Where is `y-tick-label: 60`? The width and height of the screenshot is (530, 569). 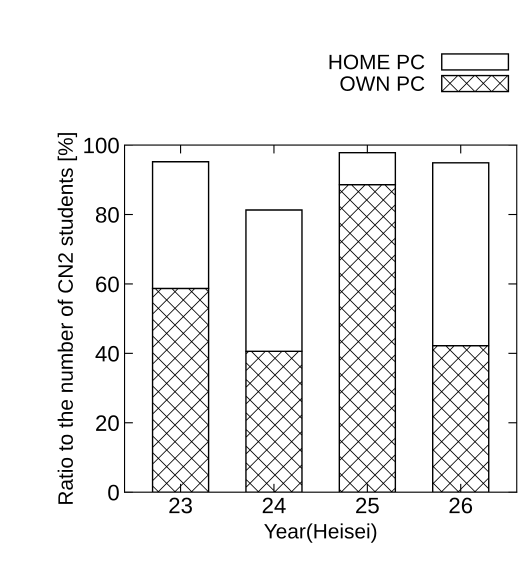 y-tick-label: 60 is located at coordinates (107, 284).